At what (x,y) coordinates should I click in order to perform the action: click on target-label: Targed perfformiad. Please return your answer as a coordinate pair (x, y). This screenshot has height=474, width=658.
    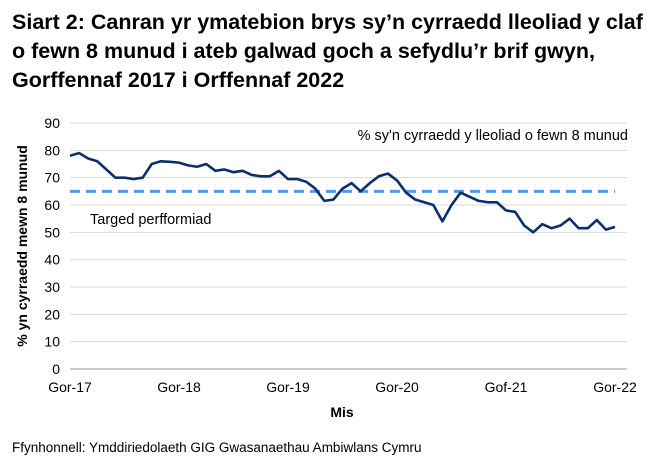
    Looking at the image, I should click on (150, 220).